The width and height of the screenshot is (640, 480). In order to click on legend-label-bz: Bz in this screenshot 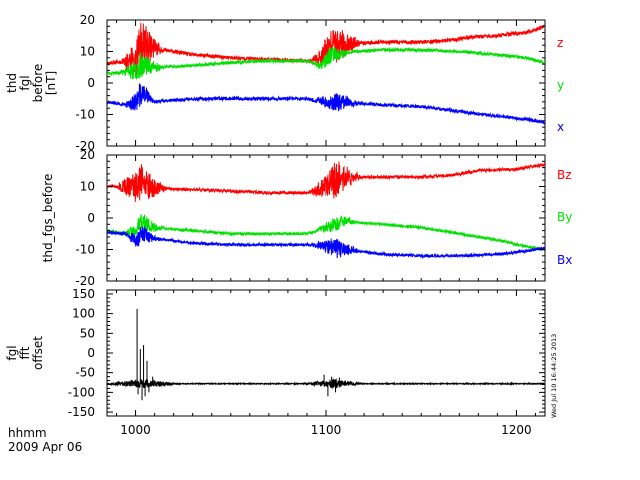, I will do `click(564, 175)`.